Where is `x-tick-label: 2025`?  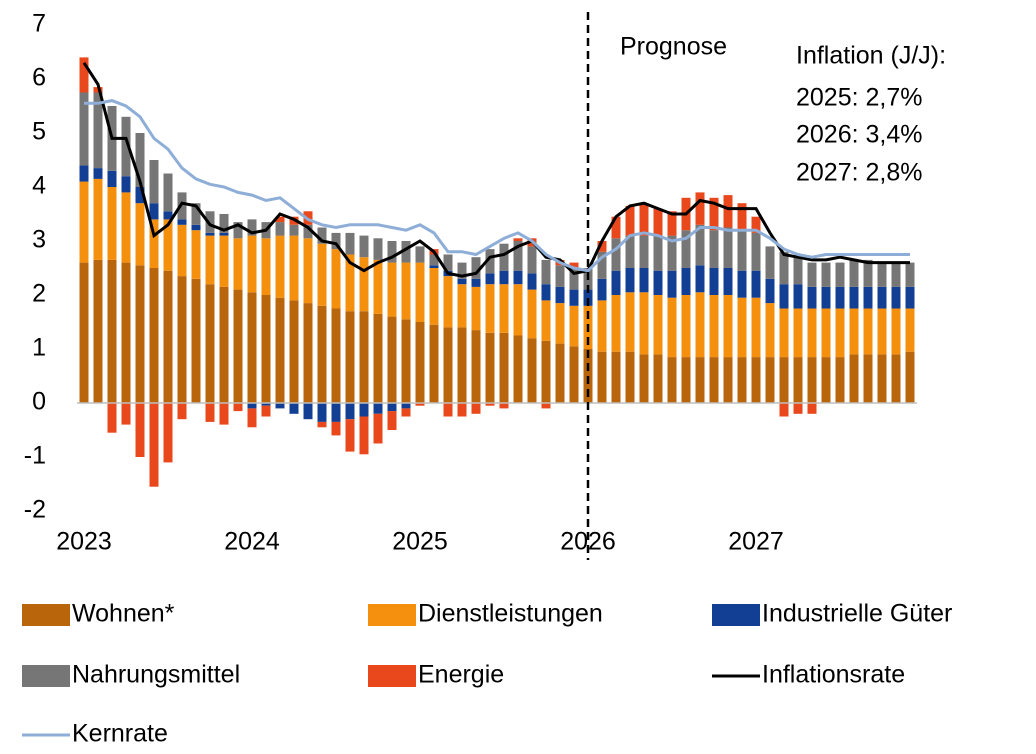 x-tick-label: 2025 is located at coordinates (420, 542).